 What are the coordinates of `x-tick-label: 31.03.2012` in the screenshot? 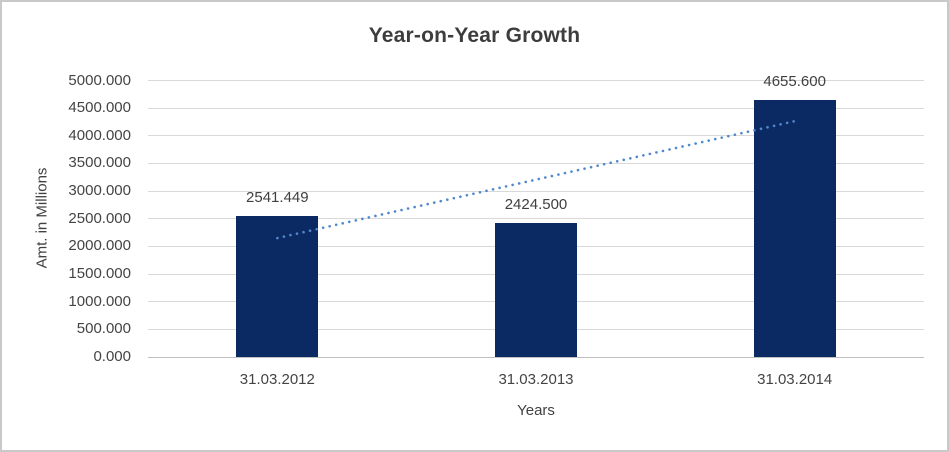 It's located at (277, 379).